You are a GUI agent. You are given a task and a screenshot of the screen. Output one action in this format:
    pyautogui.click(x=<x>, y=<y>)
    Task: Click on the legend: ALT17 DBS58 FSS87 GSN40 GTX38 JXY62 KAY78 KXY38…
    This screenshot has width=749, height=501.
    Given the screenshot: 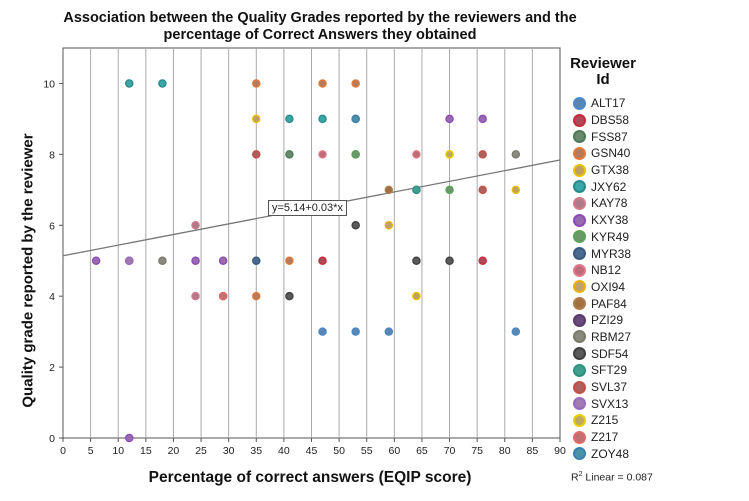 What is the action you would take?
    pyautogui.click(x=602, y=278)
    